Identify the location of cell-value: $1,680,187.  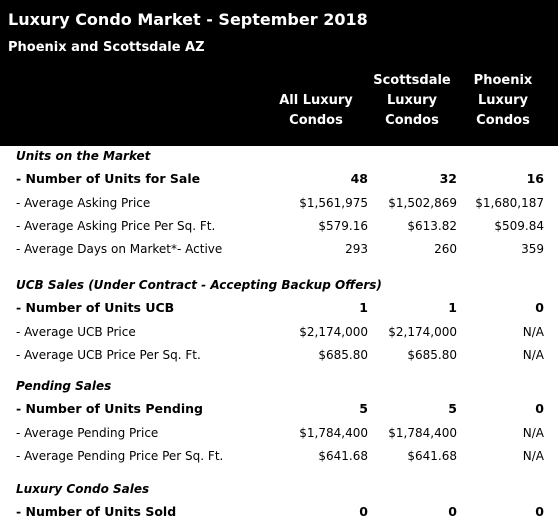
(509, 202).